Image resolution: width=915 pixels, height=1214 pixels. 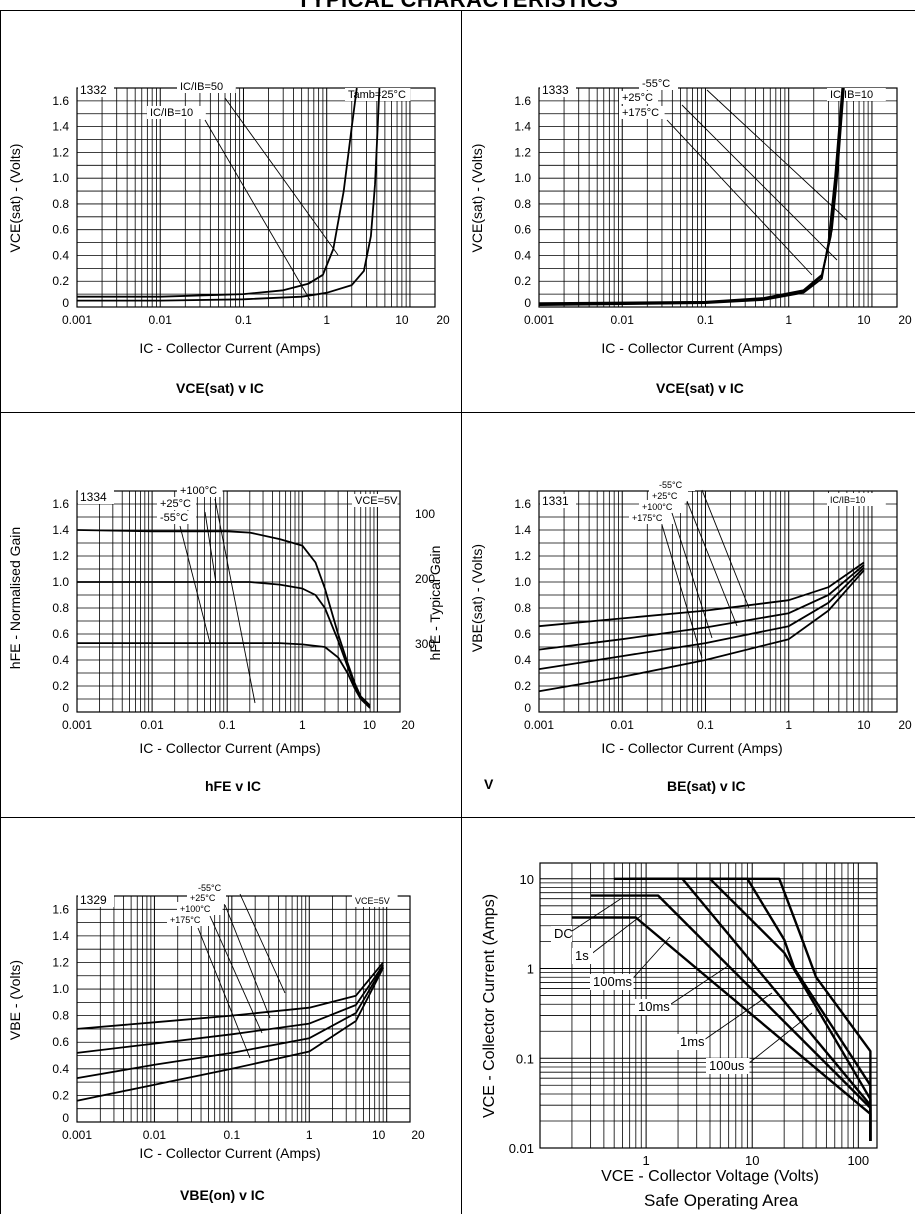 I want to click on x-axis-label: VCE - Collector Voltage (Volts), so click(x=710, y=1176).